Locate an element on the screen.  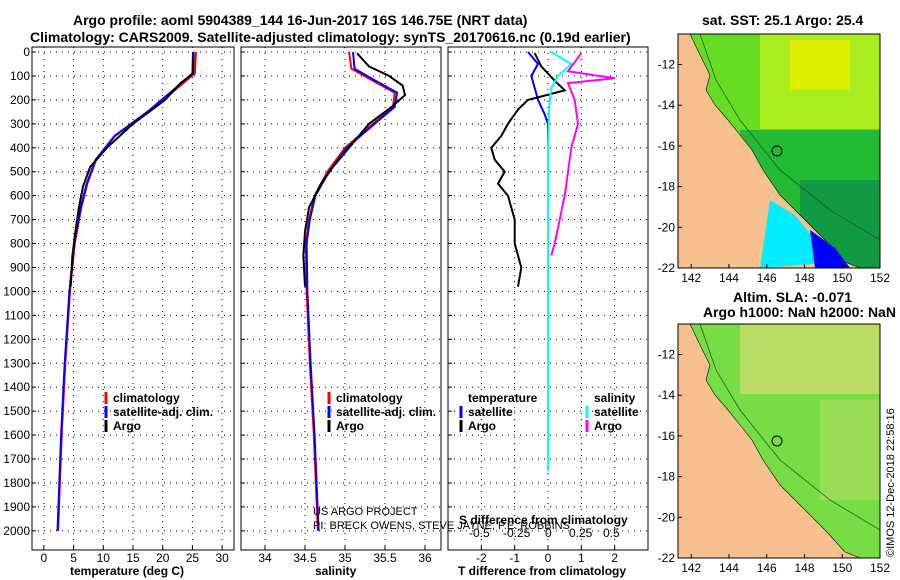
sst-warm-patch is located at coordinates (820, 65).